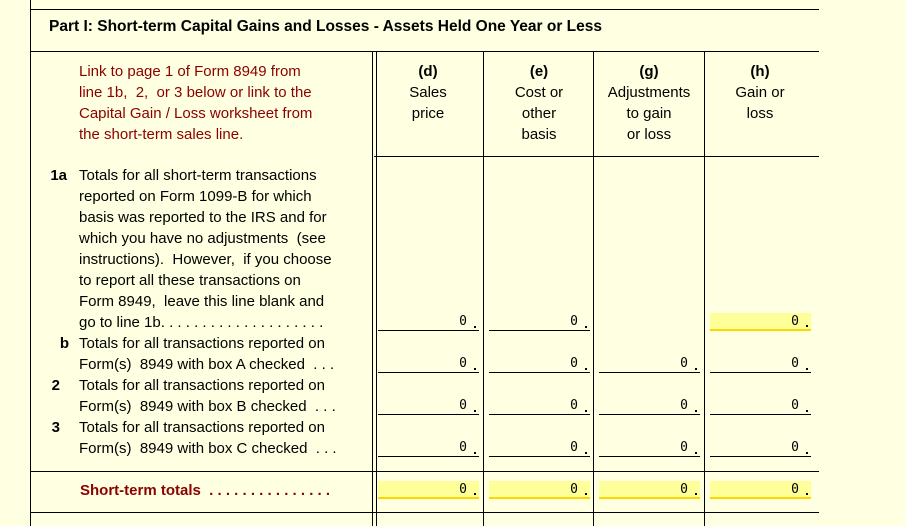 The height and width of the screenshot is (526, 906). Describe the element at coordinates (649, 71) in the screenshot. I see `column-letter: (g)` at that location.